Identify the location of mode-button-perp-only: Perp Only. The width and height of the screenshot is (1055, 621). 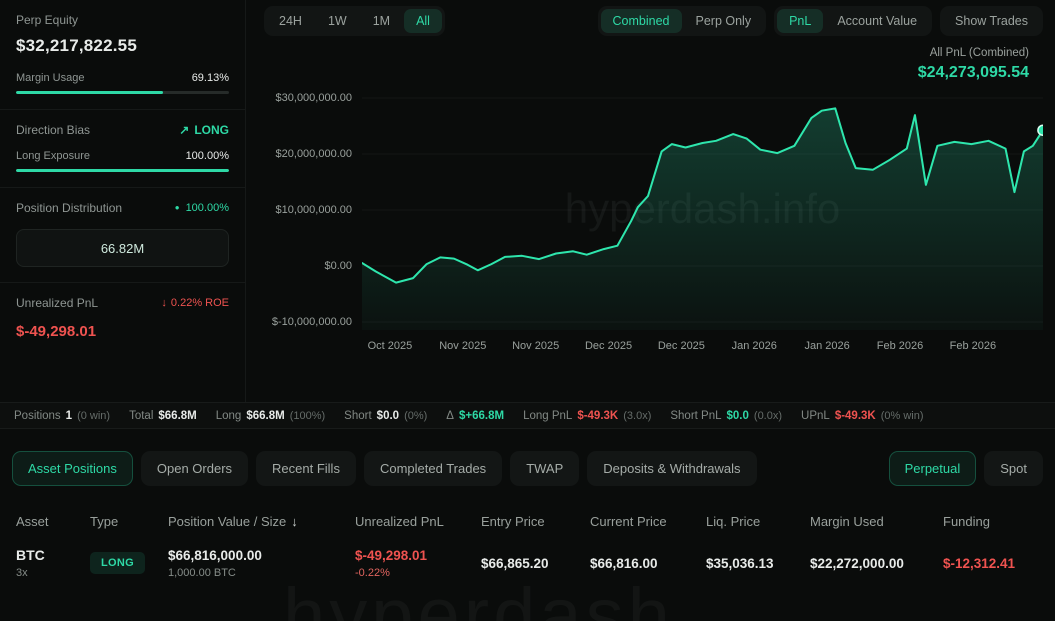
(723, 21).